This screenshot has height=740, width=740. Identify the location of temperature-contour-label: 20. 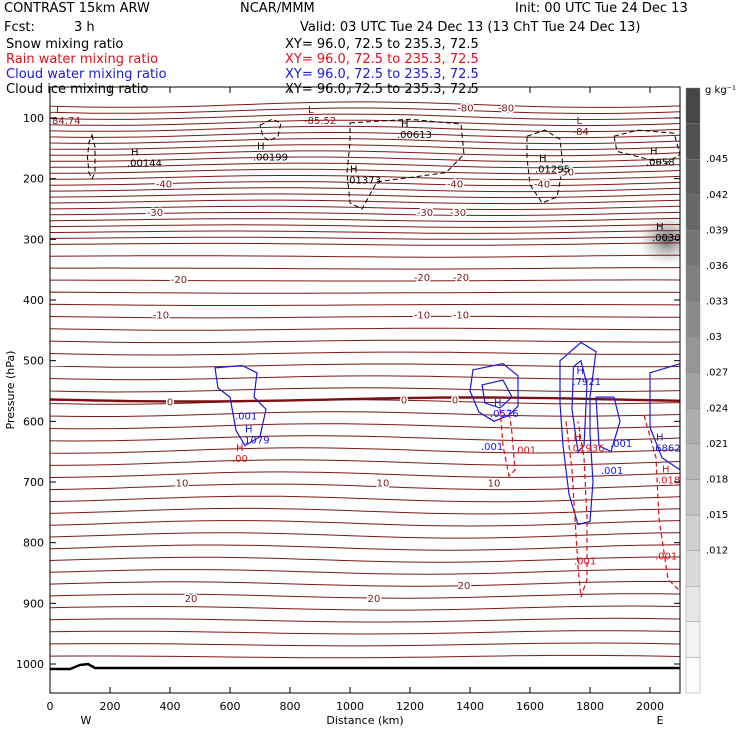
(464, 586).